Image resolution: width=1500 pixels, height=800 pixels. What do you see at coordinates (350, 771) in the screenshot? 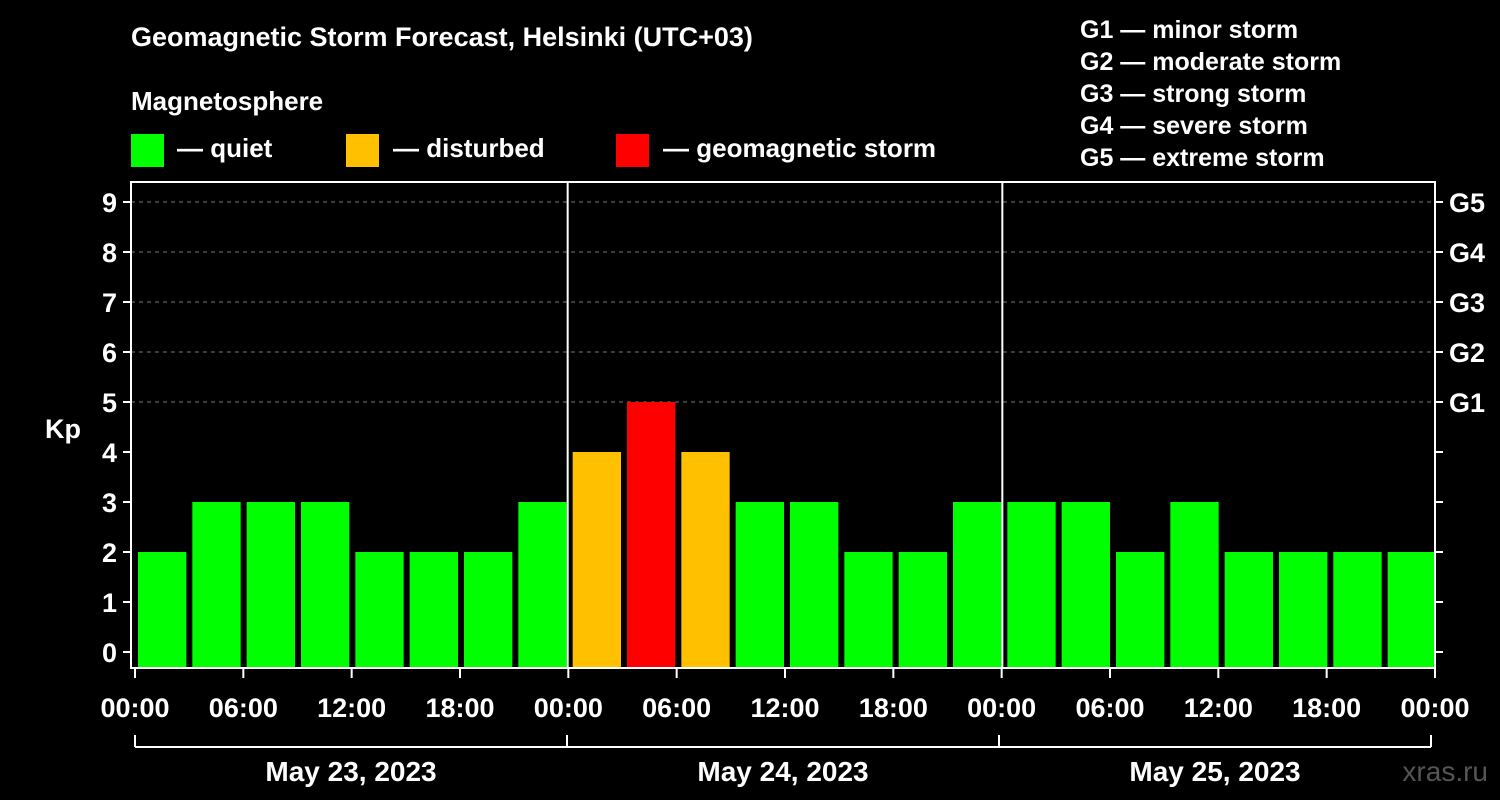
I see `day-label-0: May 23, 2023` at bounding box center [350, 771].